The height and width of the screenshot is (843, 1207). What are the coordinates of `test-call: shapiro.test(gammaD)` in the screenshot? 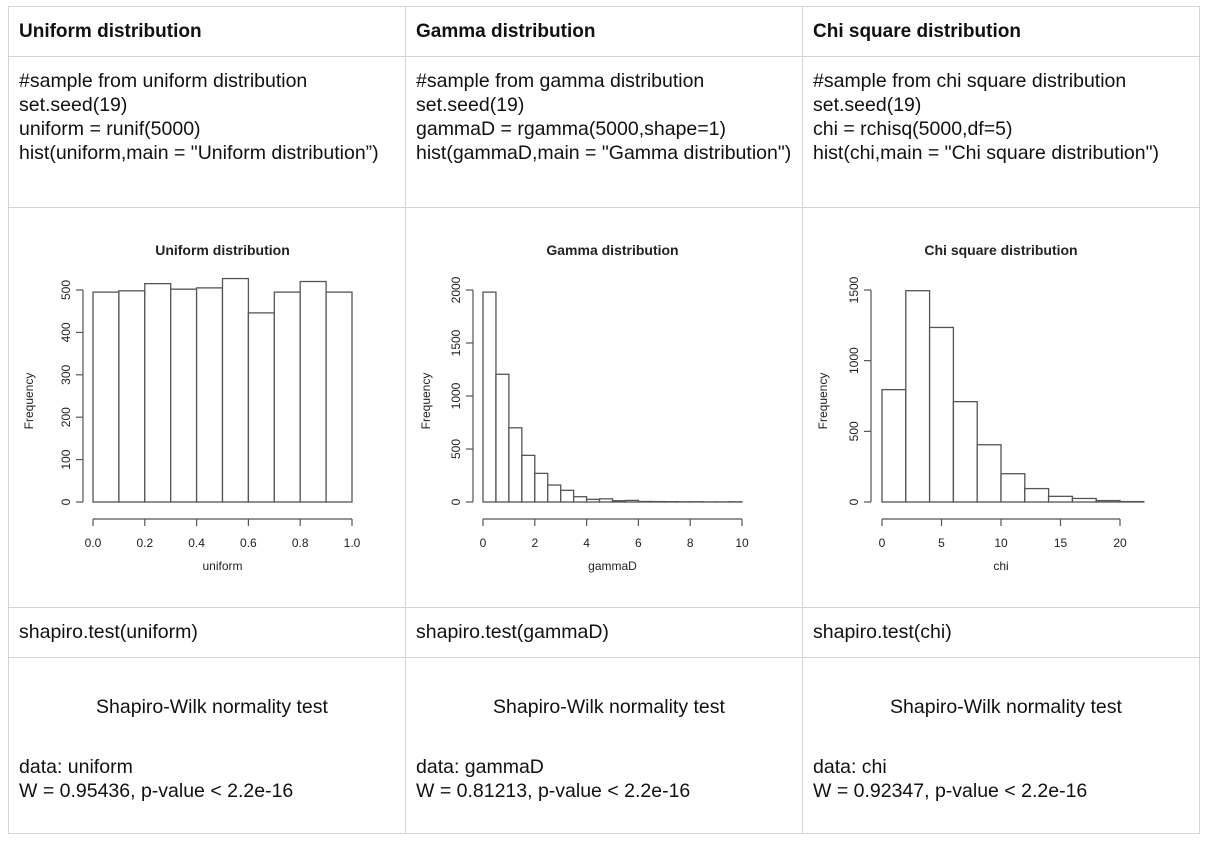 It's located at (512, 632).